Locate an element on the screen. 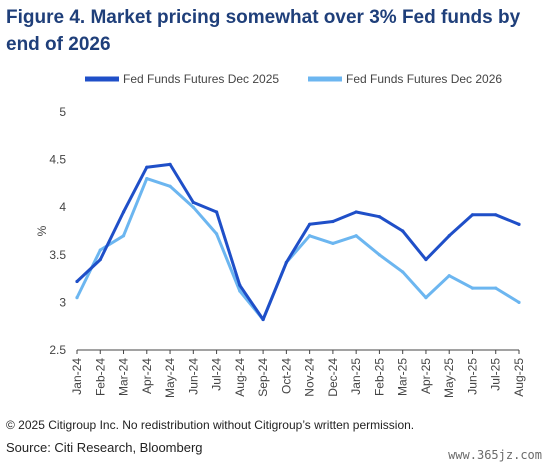 The height and width of the screenshot is (471, 550). source-note: Source: Citi Research, Bloomberg is located at coordinates (104, 447).